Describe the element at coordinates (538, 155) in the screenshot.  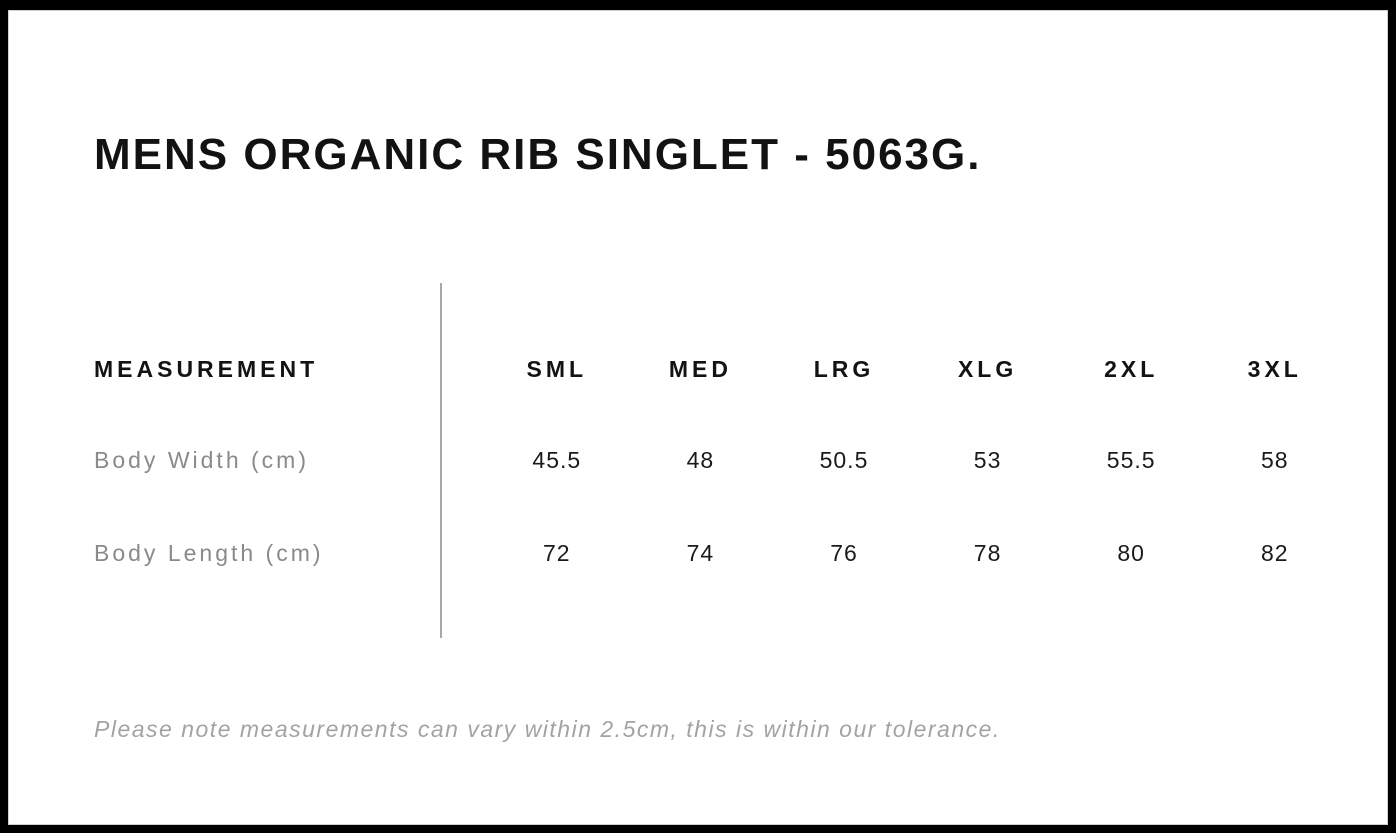
I see `page-title: MENS ORGANIC RIB SINGLET - 5063G.` at that location.